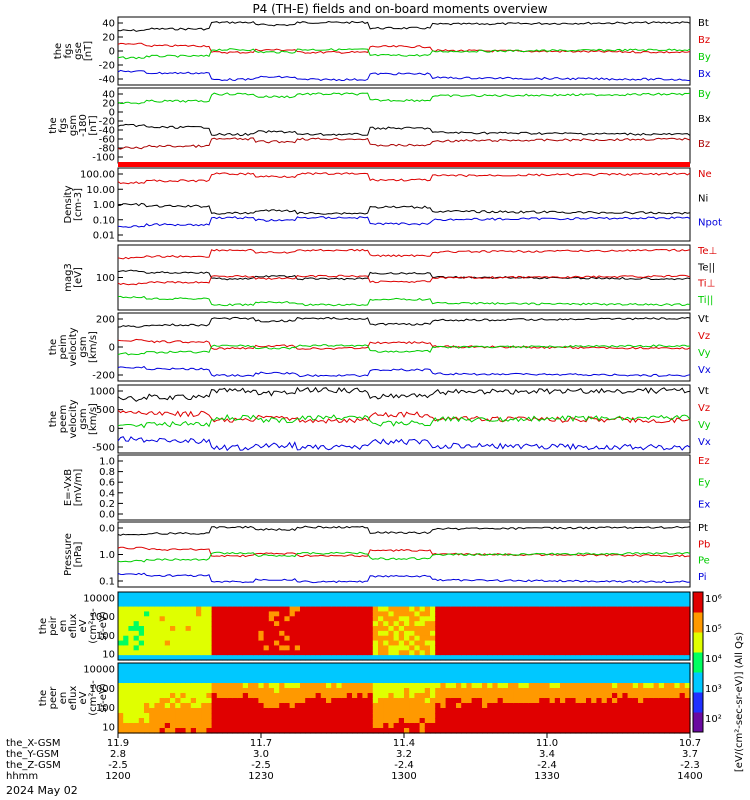  I want to click on ylabel-line: (cm²-s-, so click(93, 626).